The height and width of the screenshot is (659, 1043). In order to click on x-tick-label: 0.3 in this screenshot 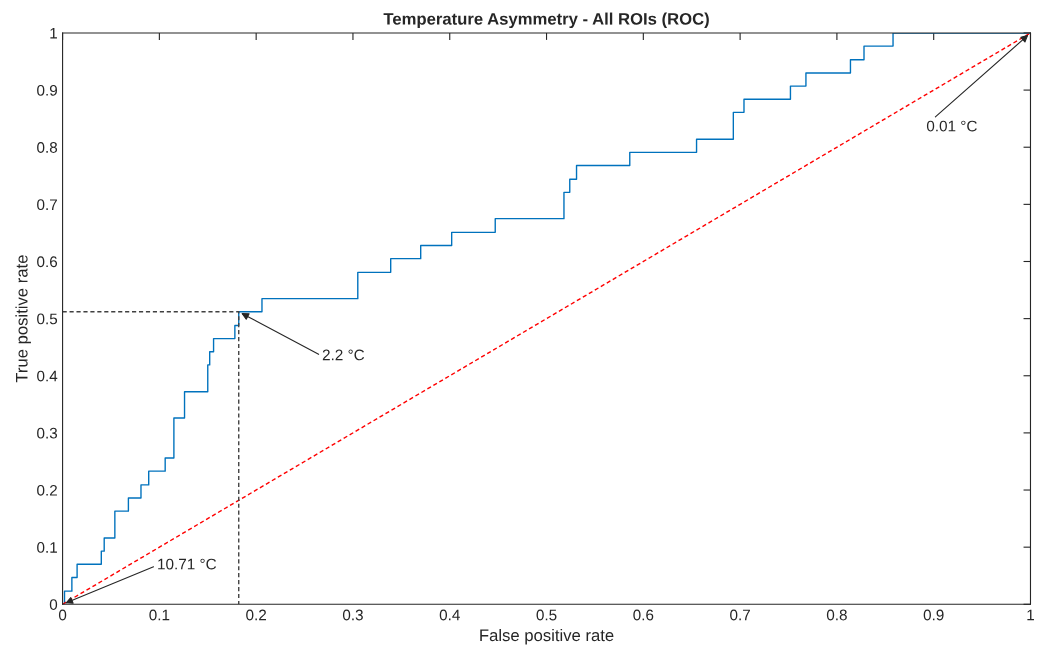, I will do `click(352, 615)`.